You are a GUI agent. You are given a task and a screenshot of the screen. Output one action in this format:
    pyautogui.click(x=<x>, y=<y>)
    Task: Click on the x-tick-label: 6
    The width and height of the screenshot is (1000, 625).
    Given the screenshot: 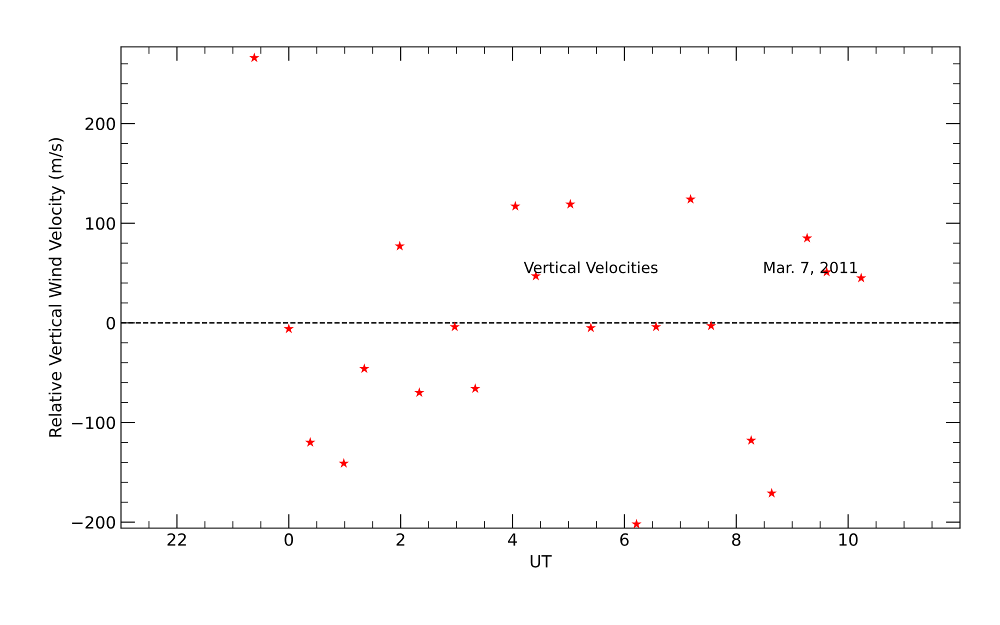 What is the action you would take?
    pyautogui.click(x=624, y=539)
    